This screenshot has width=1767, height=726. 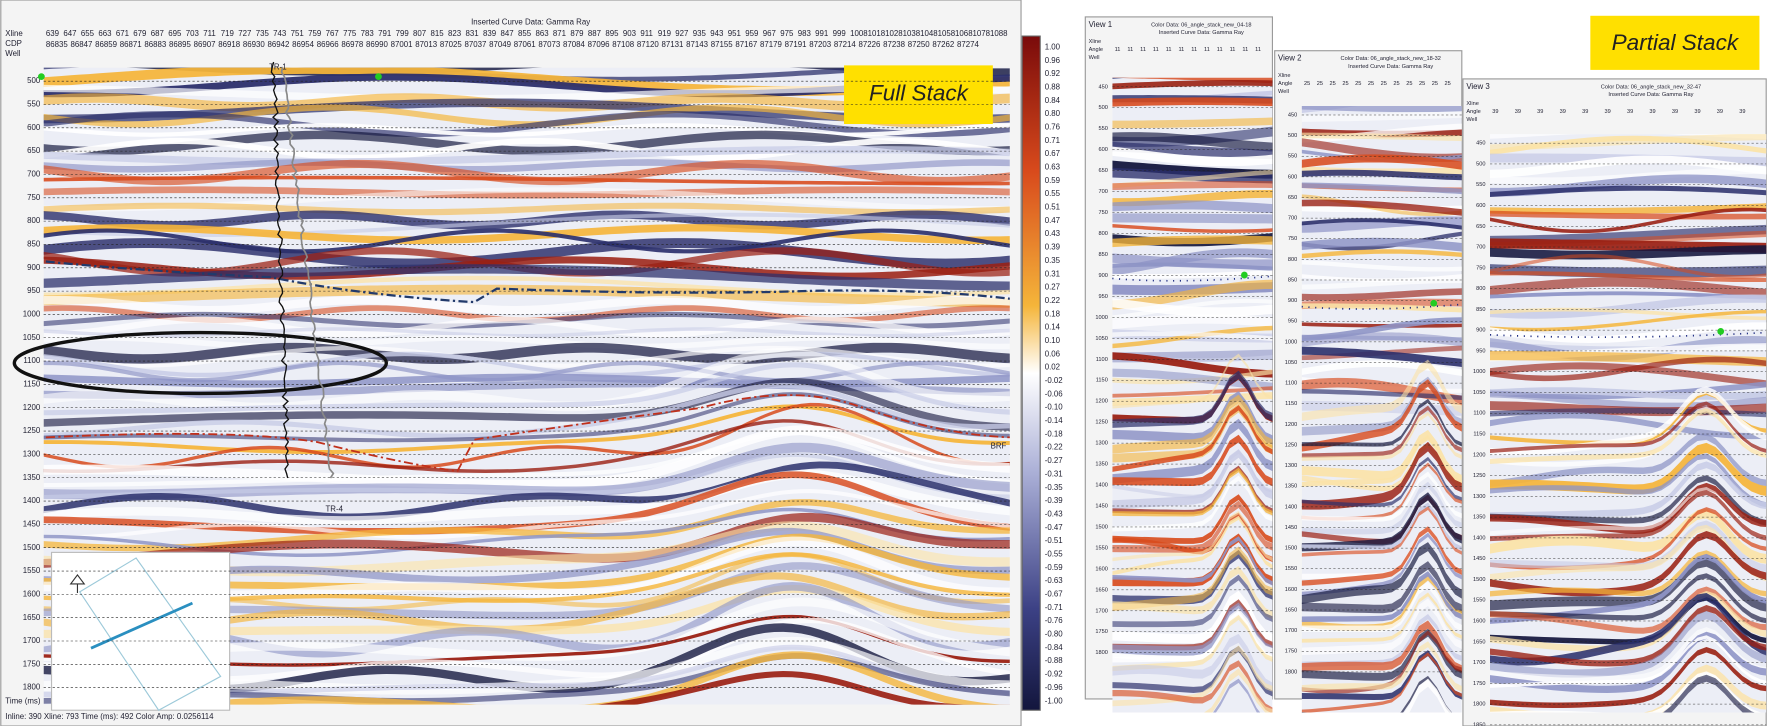 I want to click on colorbar-label: 0.88, so click(x=1053, y=86).